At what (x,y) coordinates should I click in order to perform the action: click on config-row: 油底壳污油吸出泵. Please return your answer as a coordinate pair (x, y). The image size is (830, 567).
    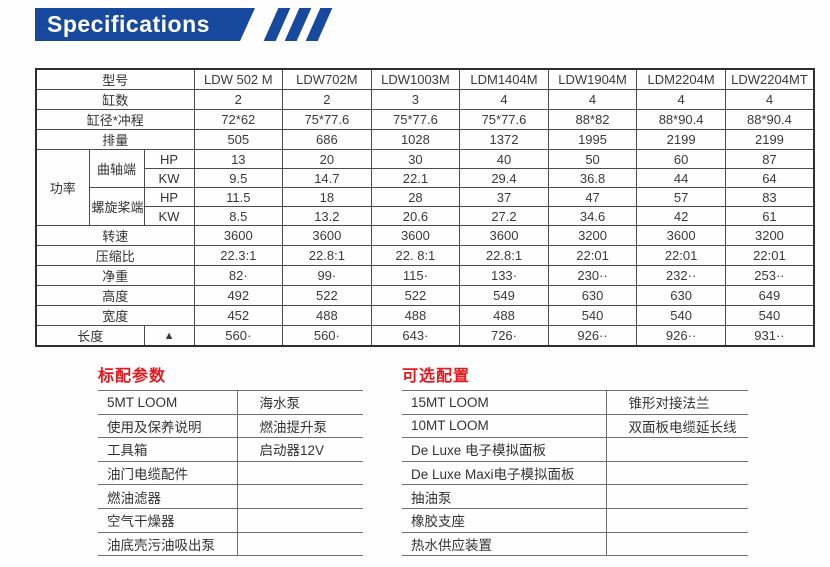
    Looking at the image, I should click on (230, 544).